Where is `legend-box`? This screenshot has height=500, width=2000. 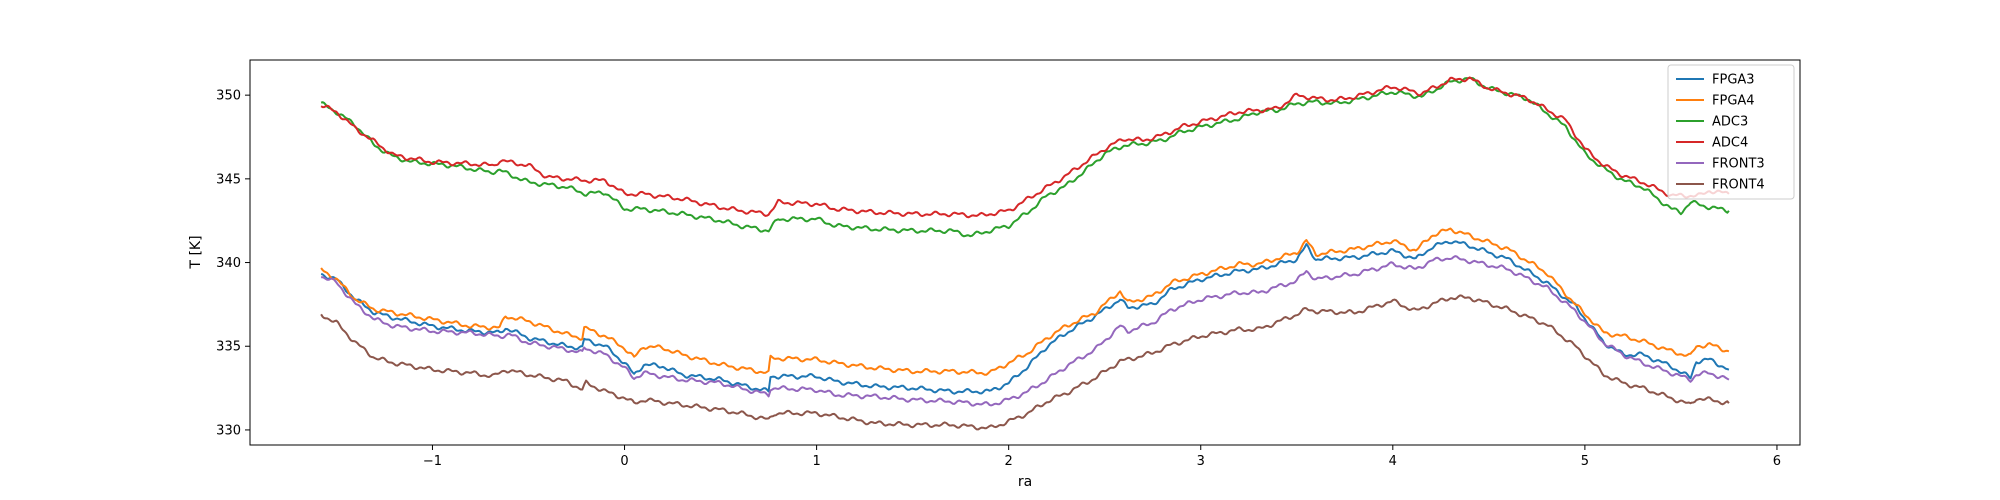 legend-box is located at coordinates (1731, 132).